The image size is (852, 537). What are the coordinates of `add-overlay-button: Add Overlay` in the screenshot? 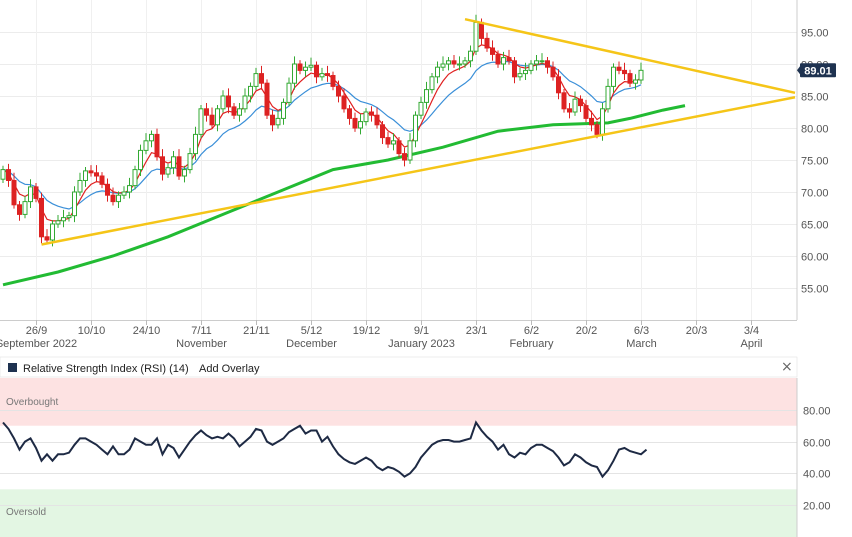 It's located at (229, 369).